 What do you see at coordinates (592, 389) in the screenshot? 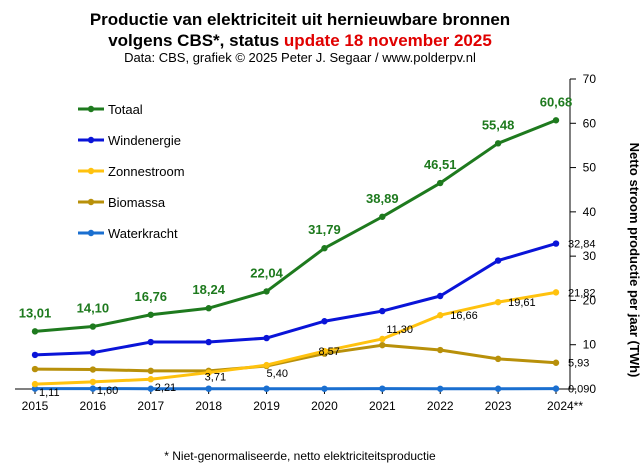
I see `y-tick-label: 0` at bounding box center [592, 389].